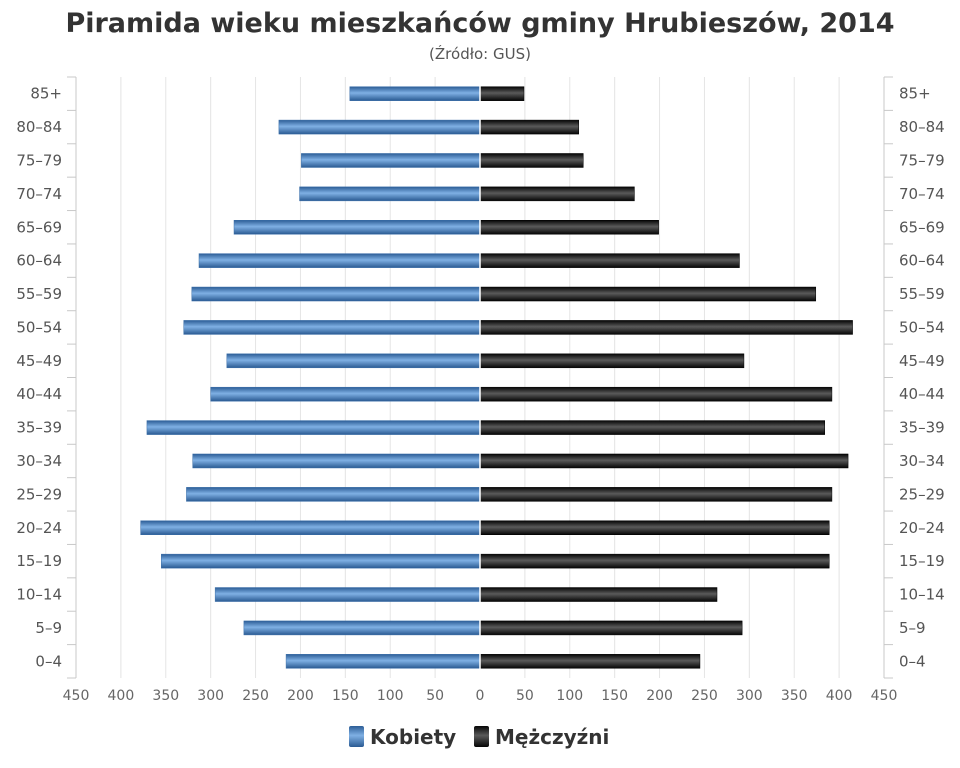  I want to click on category-label-right: 45–49, so click(922, 361).